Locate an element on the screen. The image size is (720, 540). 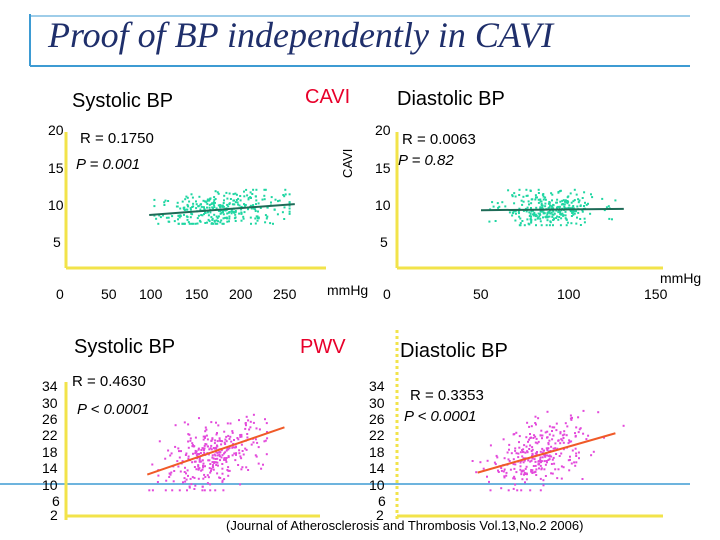
p2-title: Diastolic BP is located at coordinates (451, 99).